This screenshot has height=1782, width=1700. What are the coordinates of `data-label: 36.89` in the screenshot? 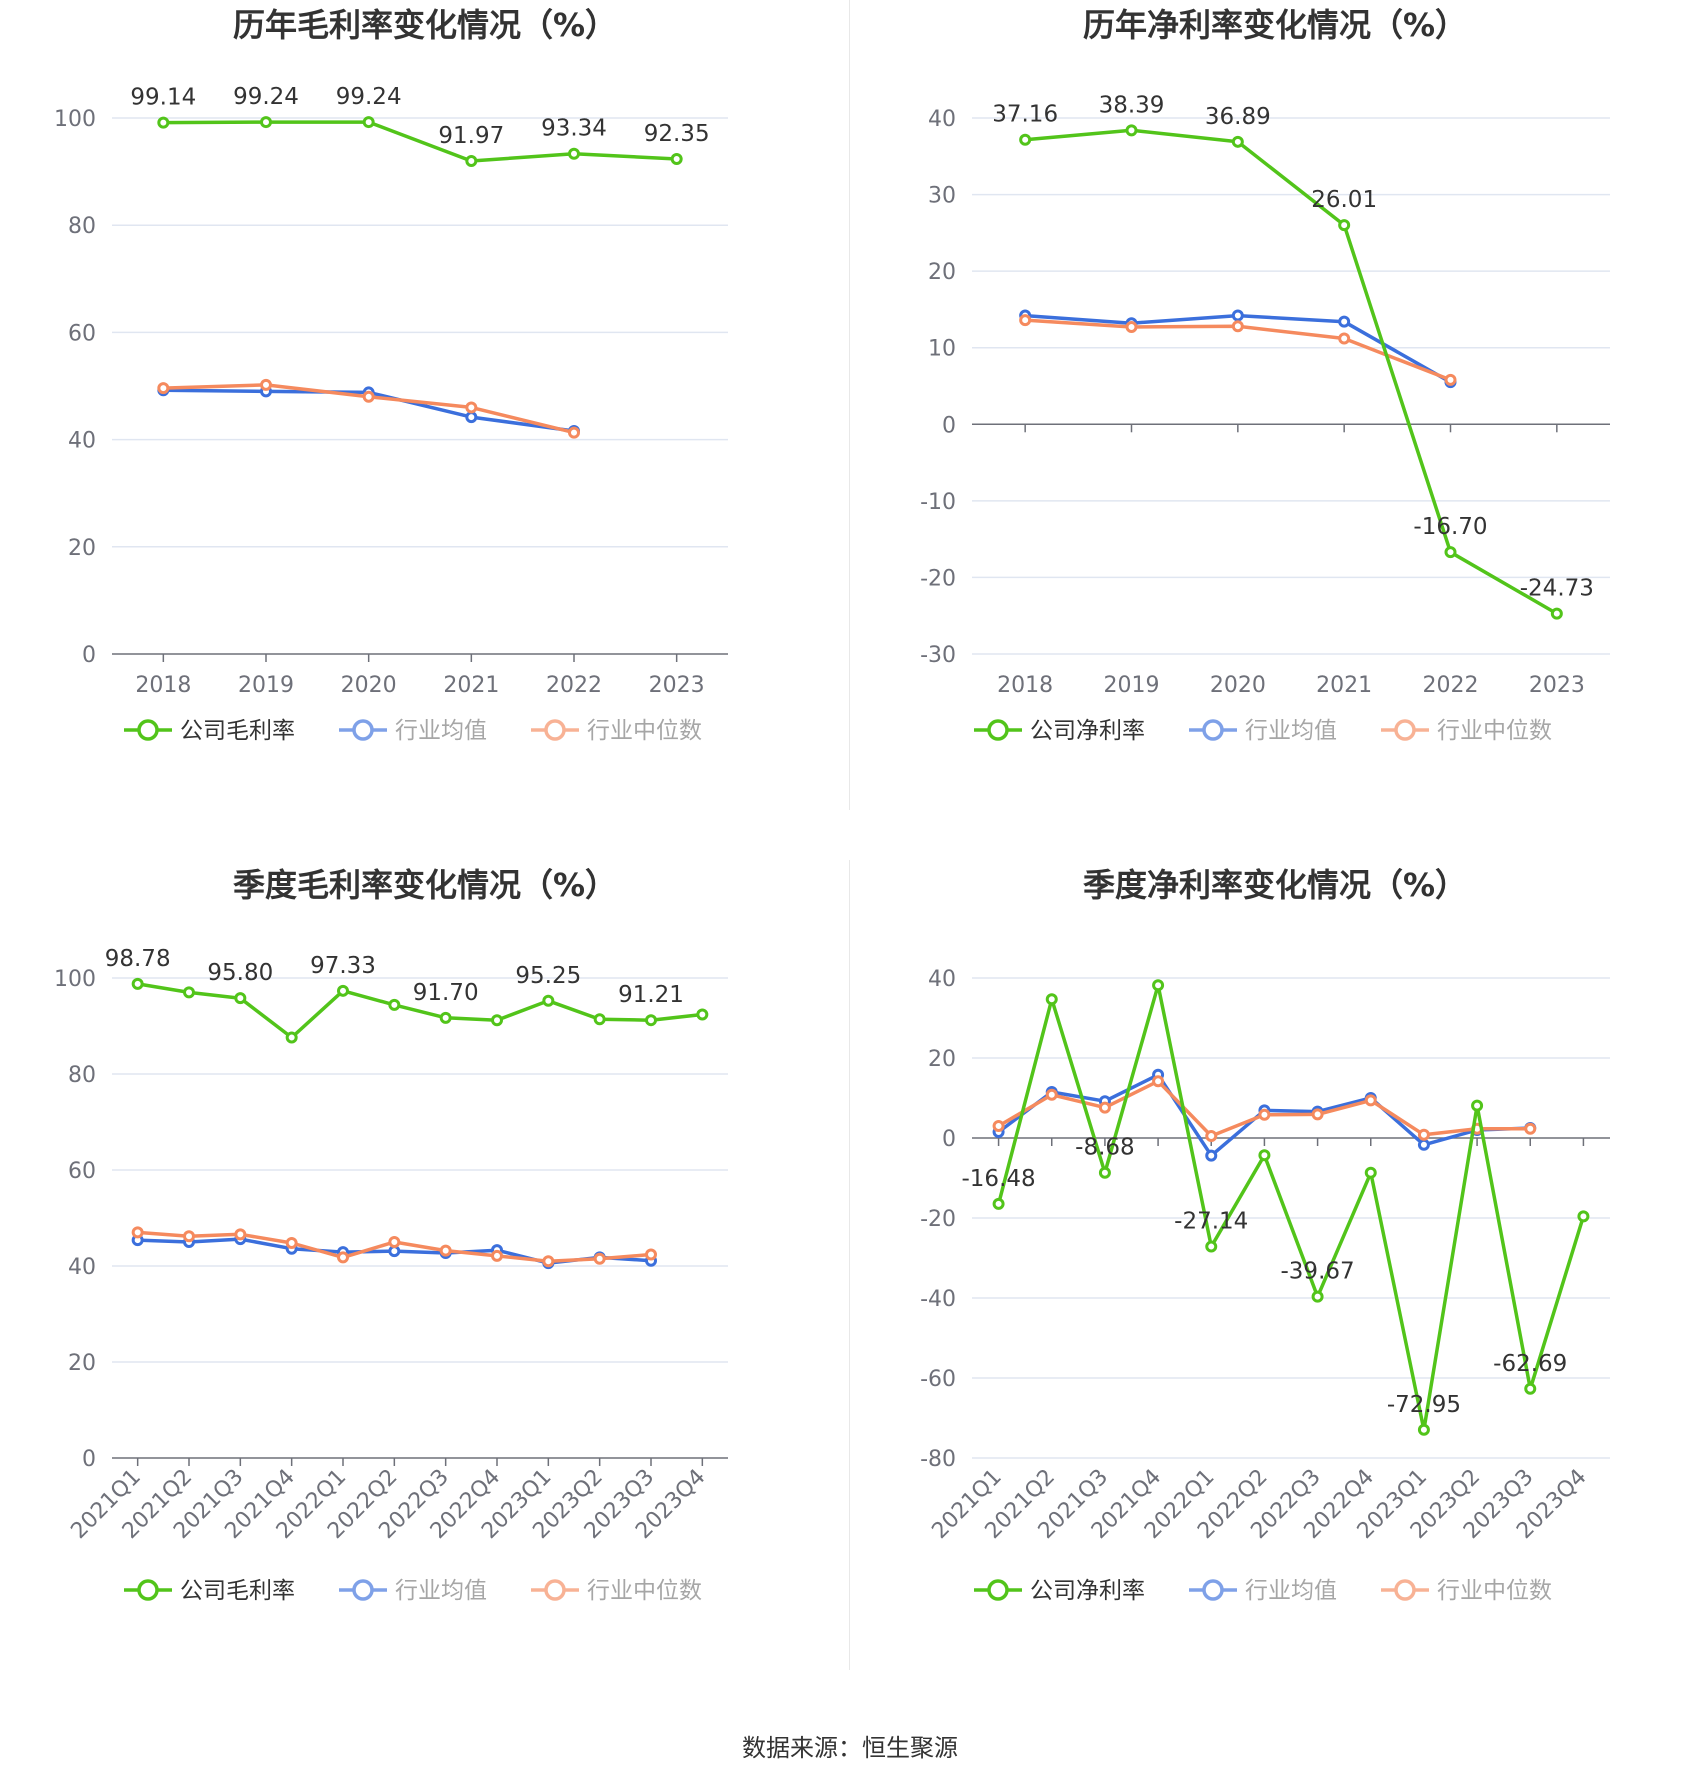 It's located at (1238, 117).